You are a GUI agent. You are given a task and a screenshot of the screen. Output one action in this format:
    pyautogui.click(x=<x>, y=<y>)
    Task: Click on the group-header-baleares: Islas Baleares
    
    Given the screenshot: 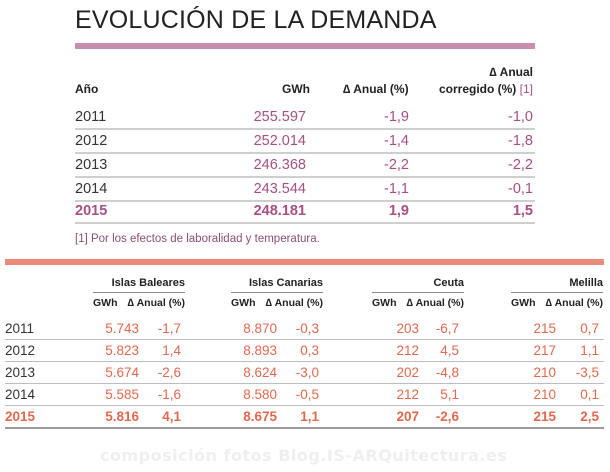 What is the action you would take?
    pyautogui.click(x=139, y=285)
    